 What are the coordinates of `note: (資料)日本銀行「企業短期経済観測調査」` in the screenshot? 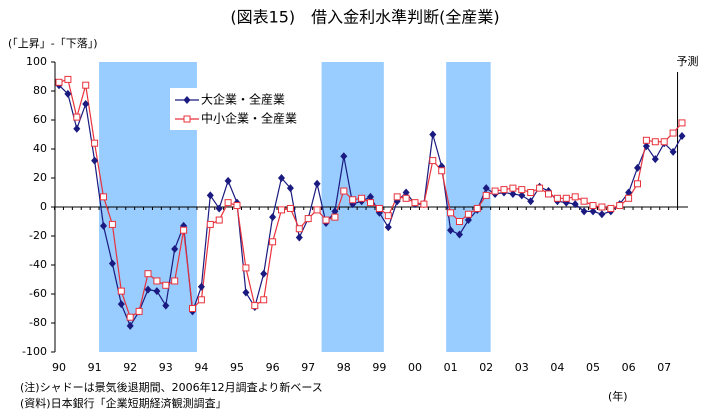 It's located at (123, 403).